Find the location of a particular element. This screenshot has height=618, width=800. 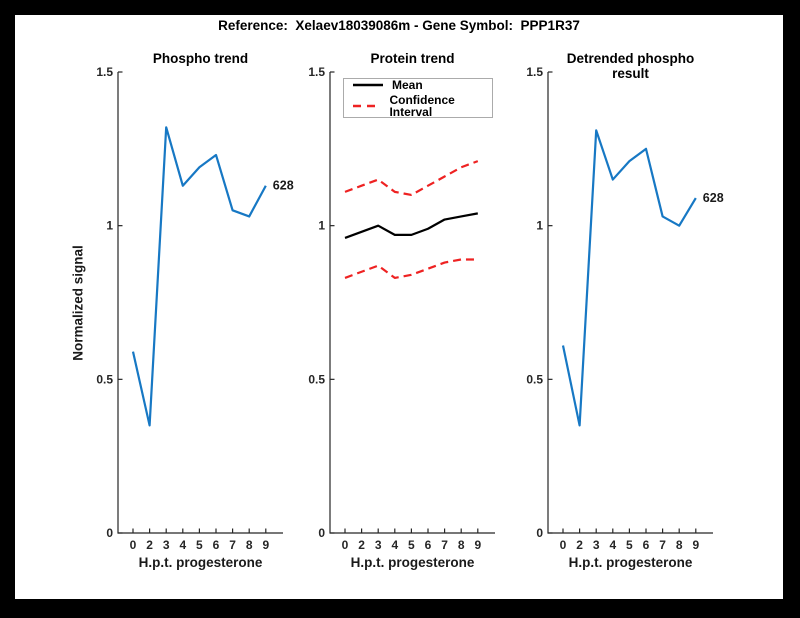

chart-title-detrended: Detrended phospho result is located at coordinates (630, 66).